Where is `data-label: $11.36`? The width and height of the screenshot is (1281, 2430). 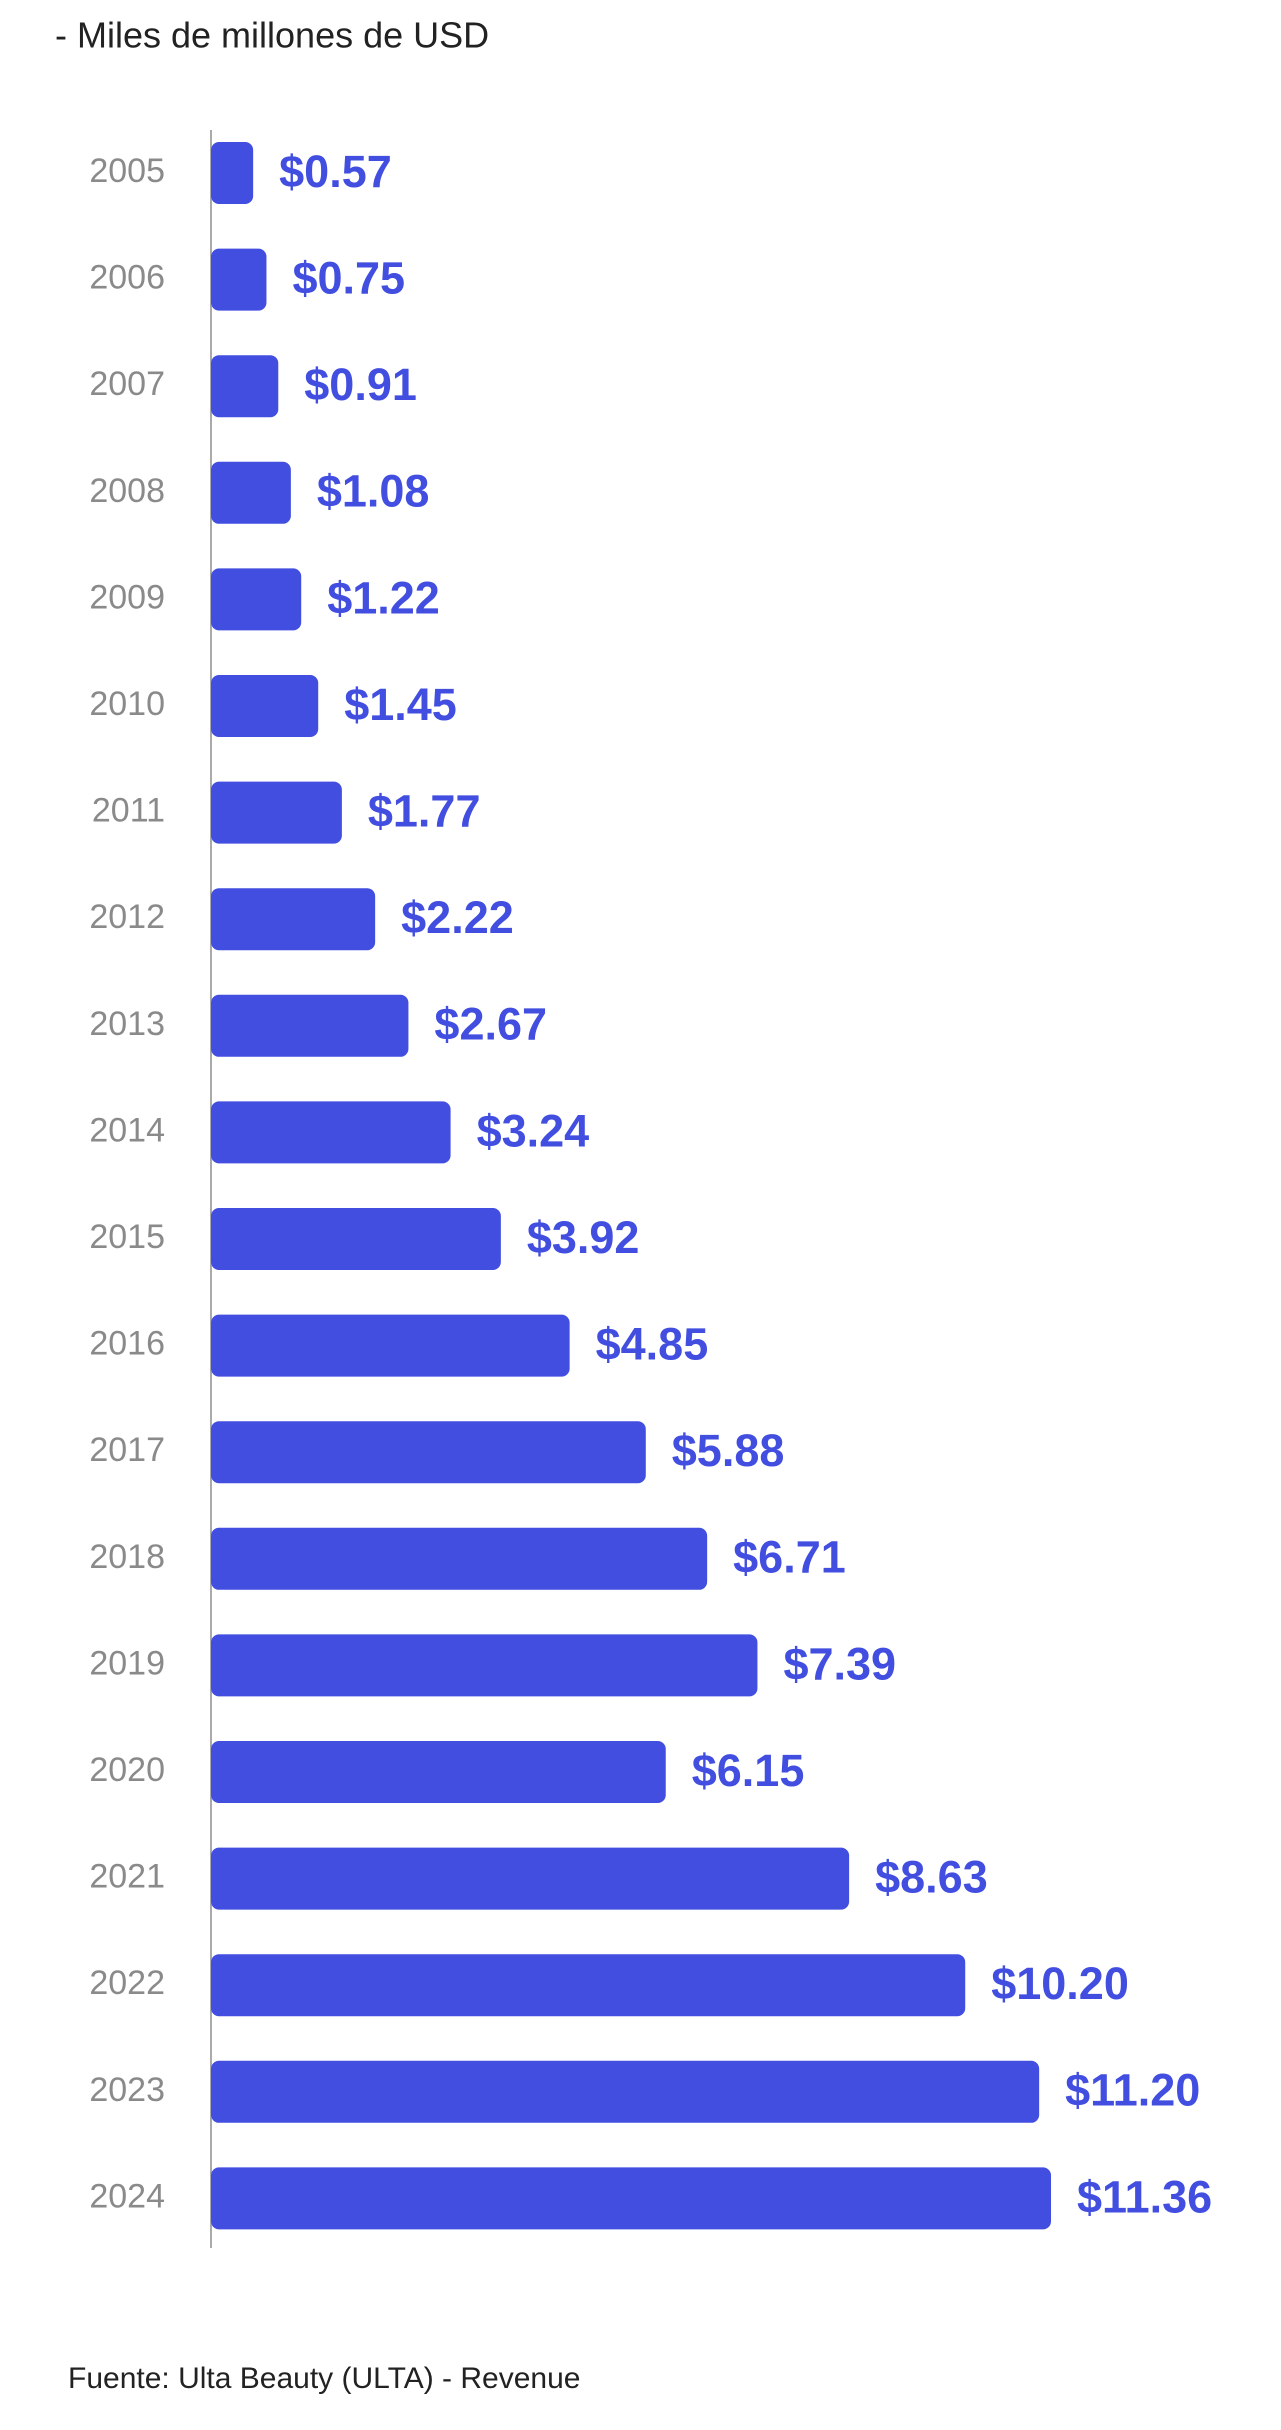
data-label: $11.36 is located at coordinates (1144, 2196).